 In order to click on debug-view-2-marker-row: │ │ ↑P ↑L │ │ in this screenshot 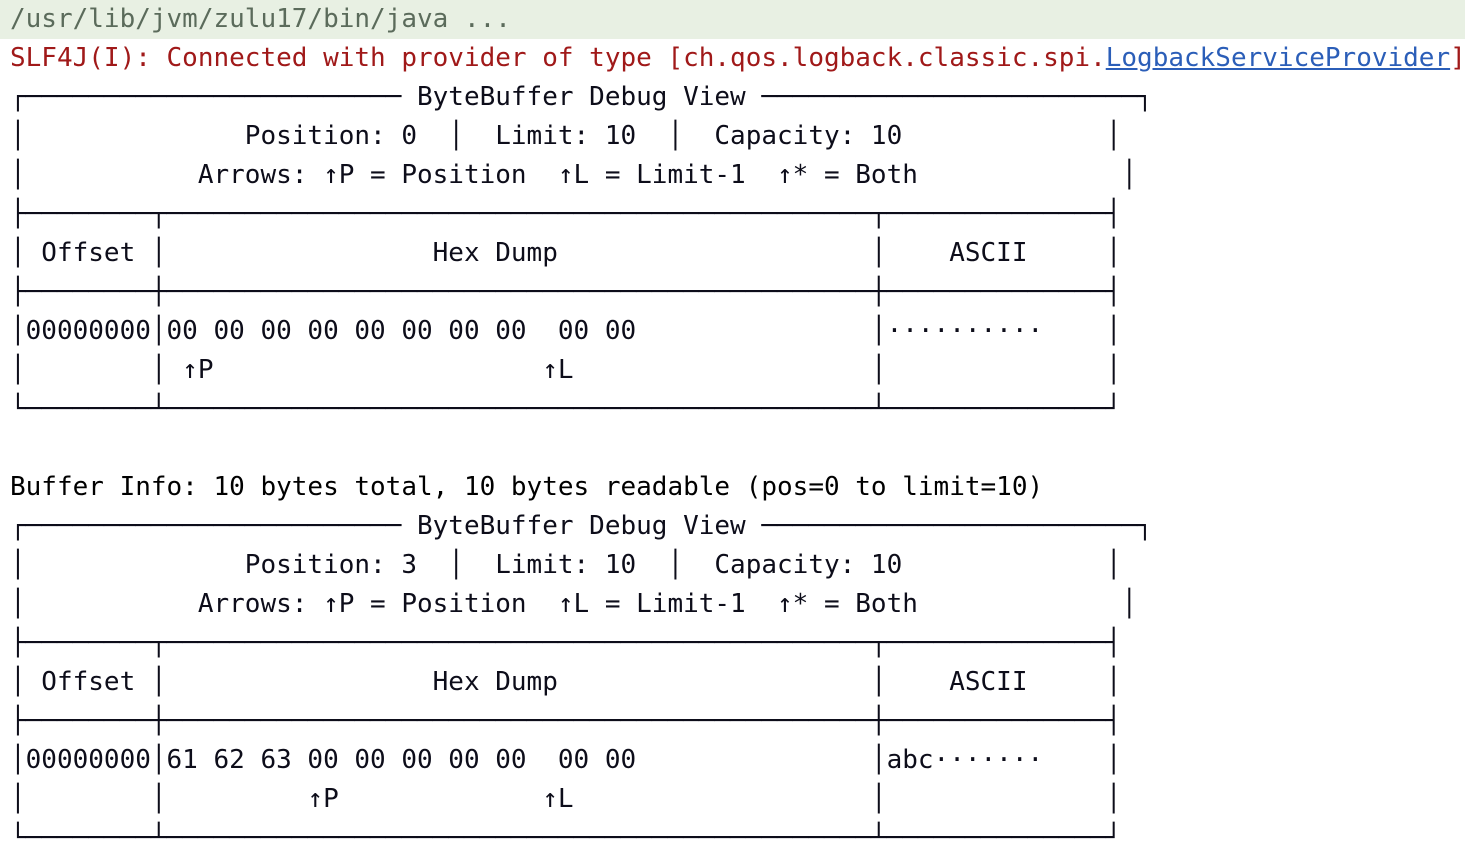, I will do `click(566, 799)`.